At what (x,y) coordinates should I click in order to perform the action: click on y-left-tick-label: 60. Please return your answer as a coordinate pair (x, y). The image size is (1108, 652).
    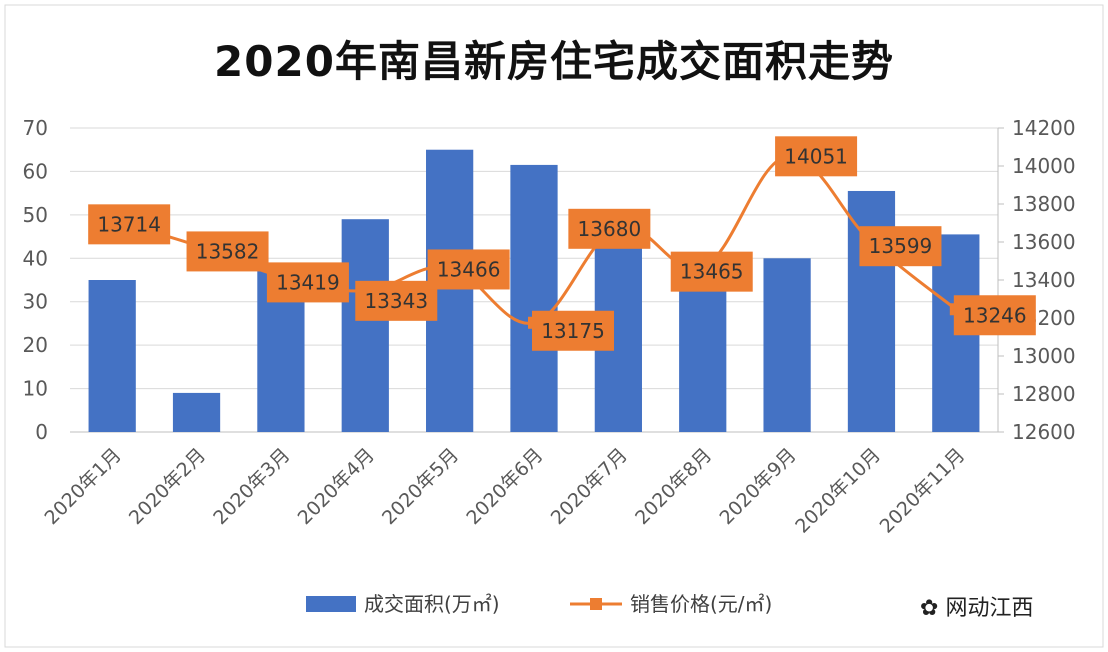
    Looking at the image, I should click on (35, 171).